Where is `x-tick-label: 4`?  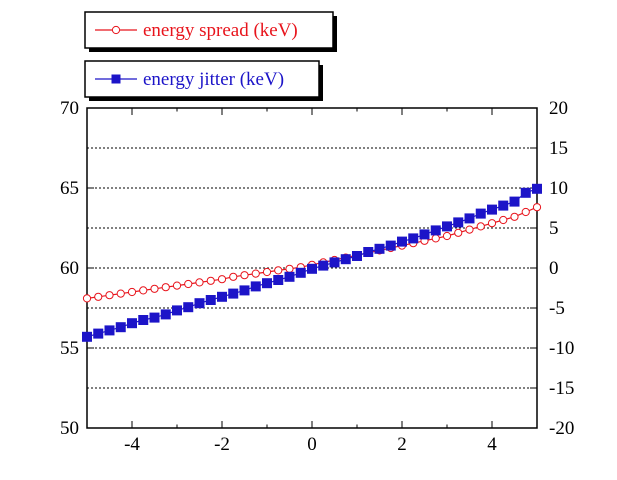 x-tick-label: 4 is located at coordinates (492, 444).